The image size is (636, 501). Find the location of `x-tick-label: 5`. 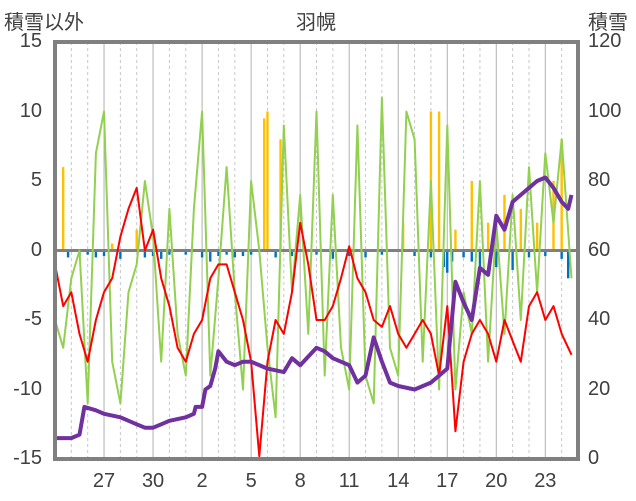

x-tick-label: 5 is located at coordinates (251, 481).